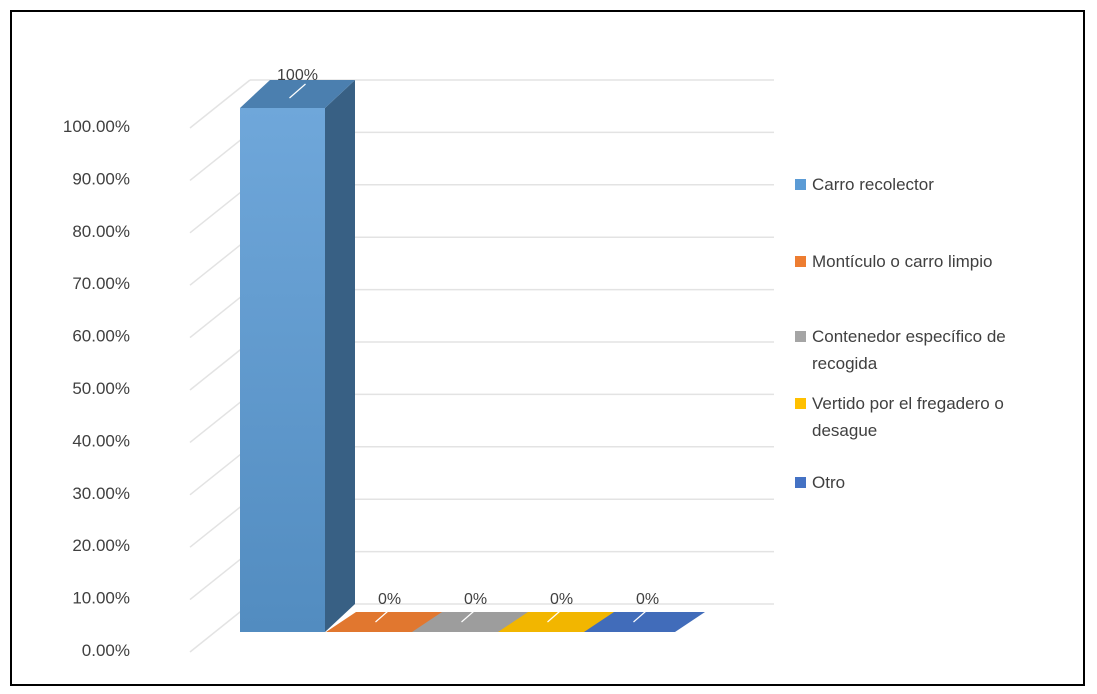 The height and width of the screenshot is (694, 1097). Describe the element at coordinates (101, 388) in the screenshot. I see `y-tick-label: 50.00%` at that location.